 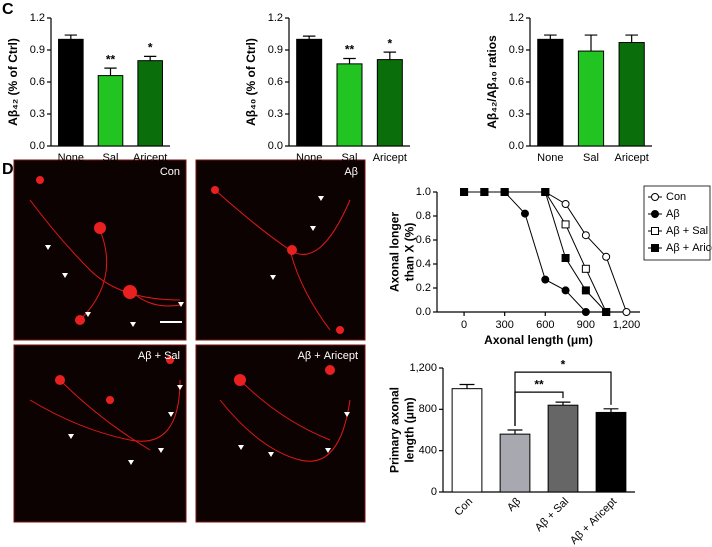 I want to click on y-tick-label: 0, so click(x=434, y=492).